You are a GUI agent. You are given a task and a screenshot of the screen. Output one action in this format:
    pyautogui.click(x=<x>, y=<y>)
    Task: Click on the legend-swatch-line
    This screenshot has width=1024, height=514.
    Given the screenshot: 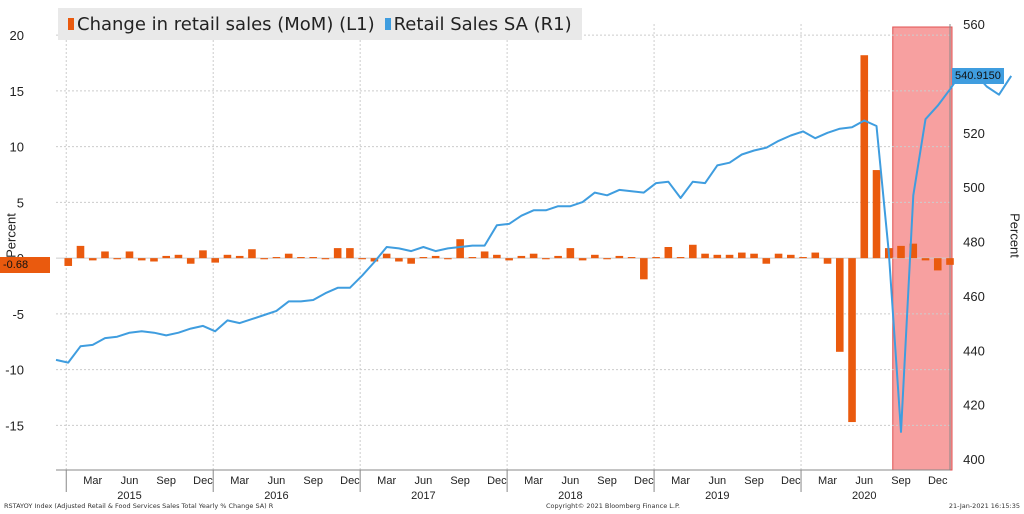 What is the action you would take?
    pyautogui.click(x=387, y=24)
    